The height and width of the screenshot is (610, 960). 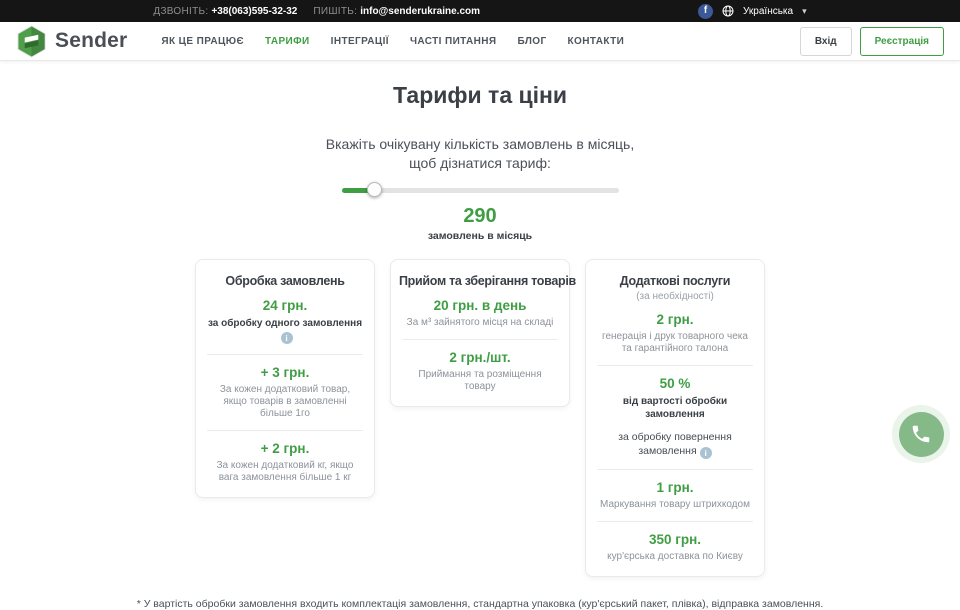 I want to click on logo: Sender, so click(x=72, y=41).